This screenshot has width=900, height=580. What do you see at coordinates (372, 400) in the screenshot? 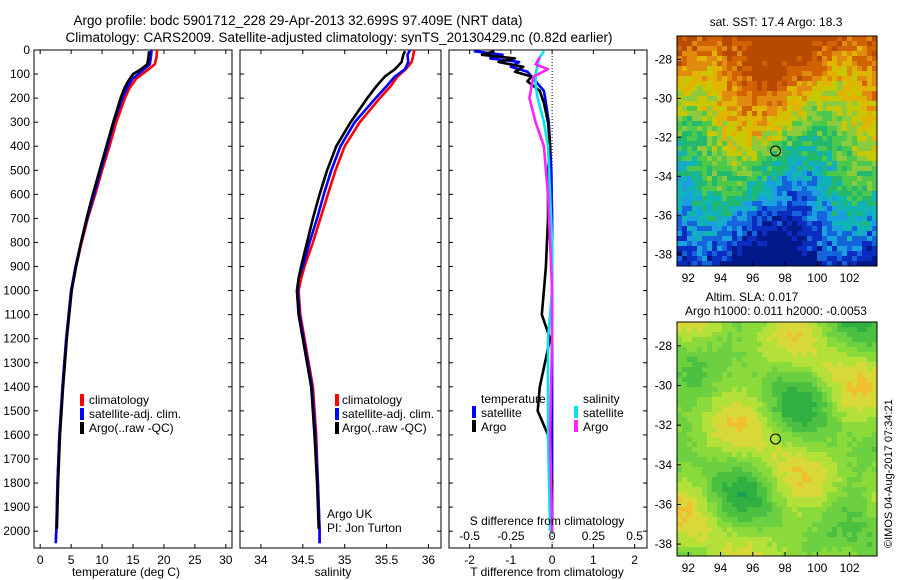
I see `legend-label-climatology: climatology` at bounding box center [372, 400].